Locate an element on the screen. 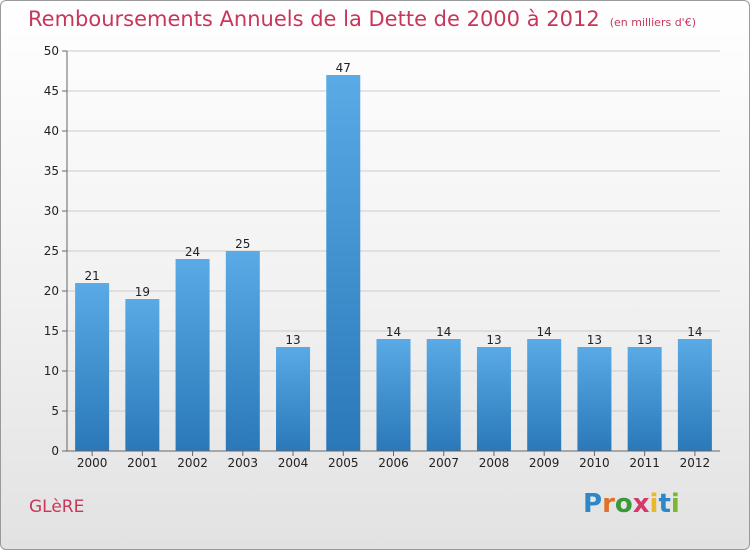 Image resolution: width=750 pixels, height=550 pixels. x-tick-label: 2012 is located at coordinates (695, 463).